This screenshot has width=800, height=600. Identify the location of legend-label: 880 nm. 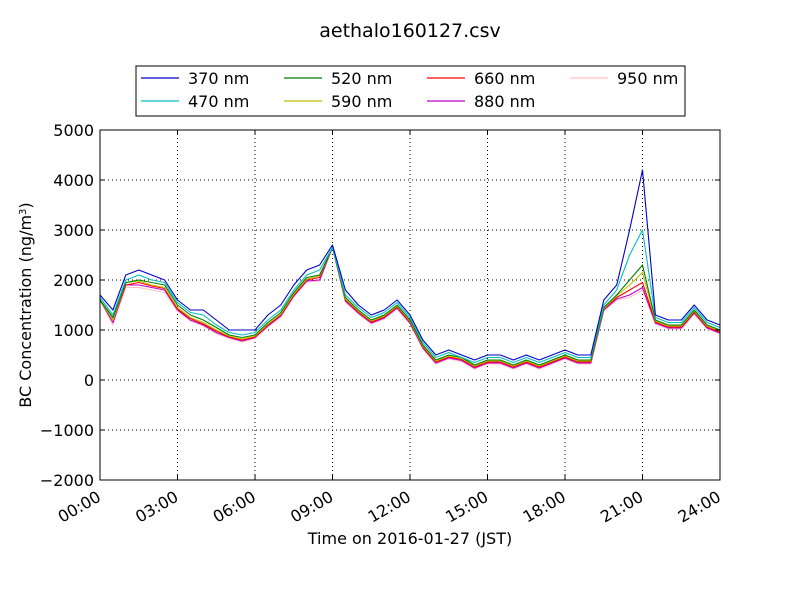
(504, 101).